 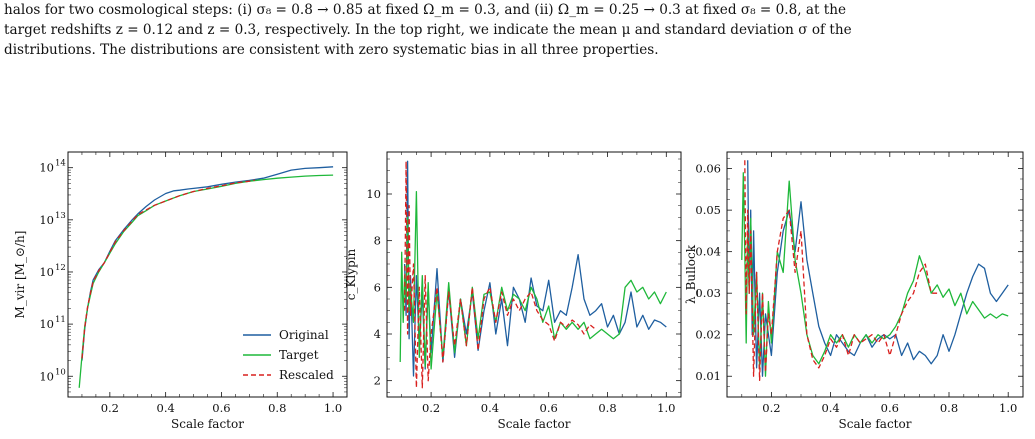 What do you see at coordinates (306, 375) in the screenshot?
I see `legend-entry: Rescaled` at bounding box center [306, 375].